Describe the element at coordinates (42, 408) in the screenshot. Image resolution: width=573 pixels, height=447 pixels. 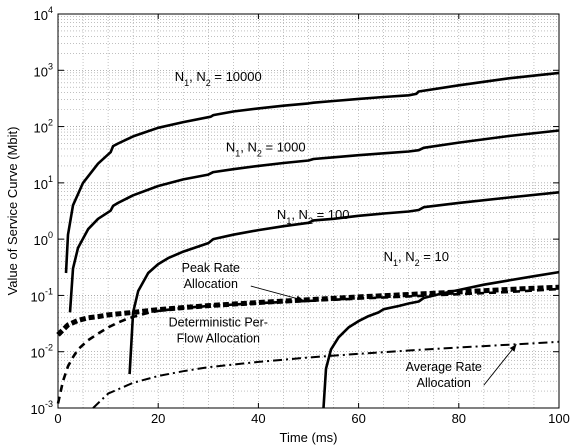
I see `y-tick-label: 10⁻³` at that location.